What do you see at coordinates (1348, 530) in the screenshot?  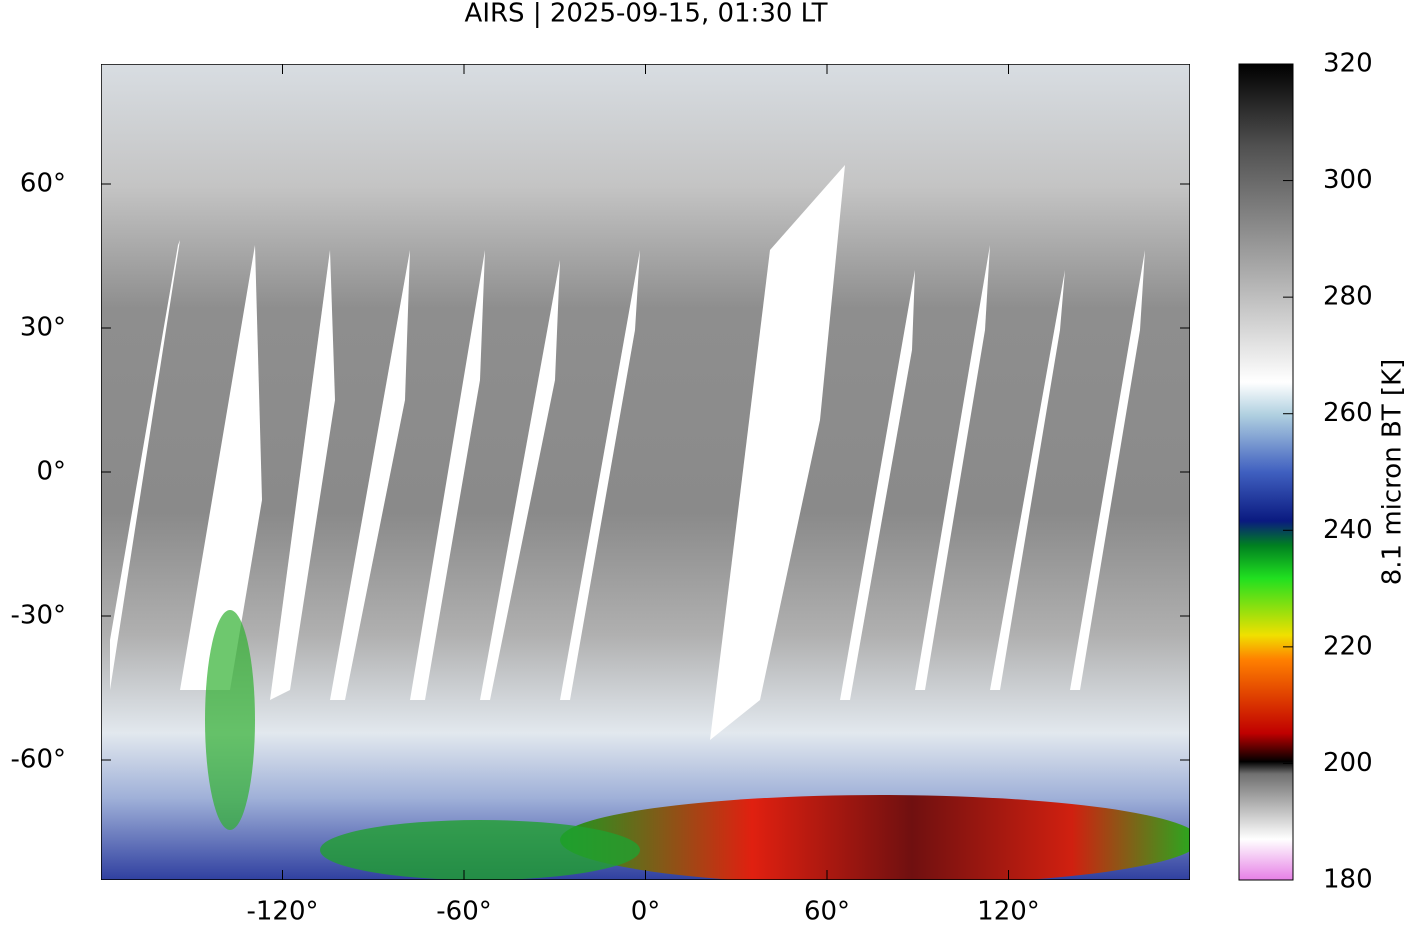 I see `colorbar-tick-label: 240` at bounding box center [1348, 530].